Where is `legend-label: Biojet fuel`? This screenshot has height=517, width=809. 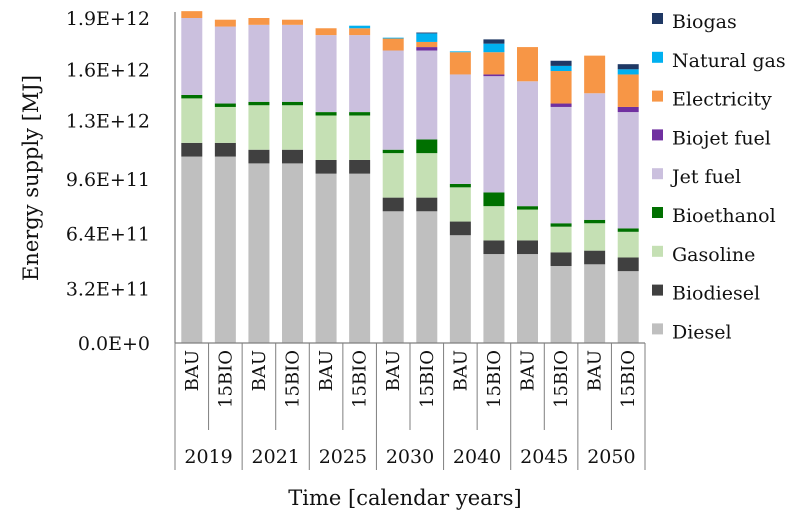
legend-label: Biojet fuel is located at coordinates (721, 138).